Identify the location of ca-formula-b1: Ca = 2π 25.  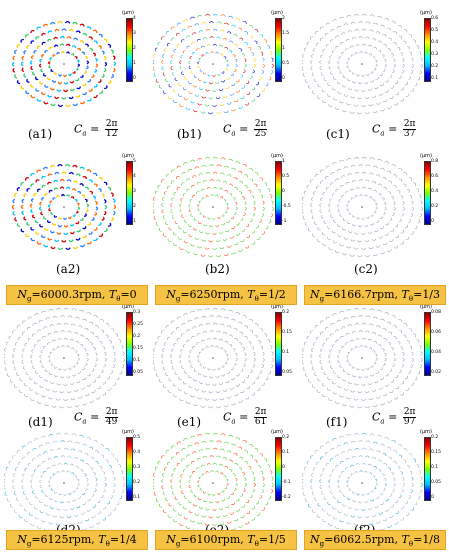
(245, 129).